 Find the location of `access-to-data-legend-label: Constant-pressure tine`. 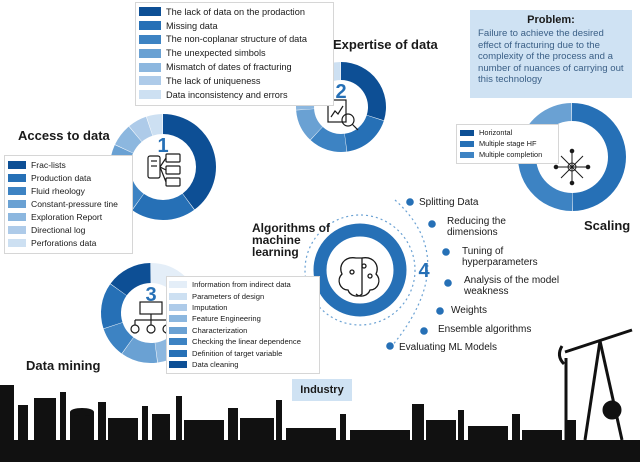

access-to-data-legend-label: Constant-pressure tine is located at coordinates (74, 203).